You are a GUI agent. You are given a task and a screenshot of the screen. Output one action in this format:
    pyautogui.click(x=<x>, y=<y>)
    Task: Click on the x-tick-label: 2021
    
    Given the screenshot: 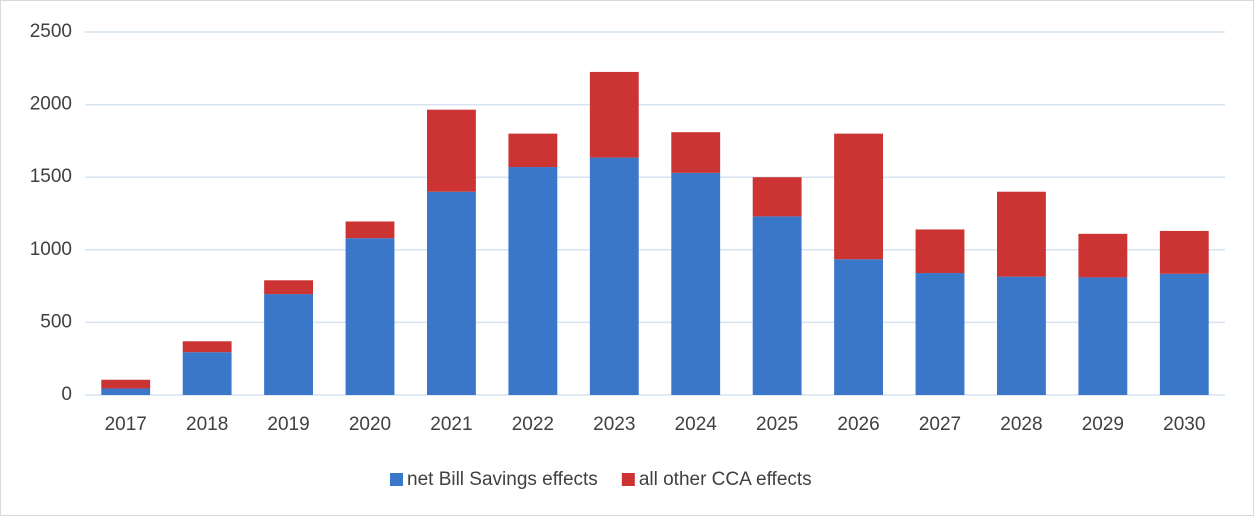 What is the action you would take?
    pyautogui.click(x=451, y=424)
    